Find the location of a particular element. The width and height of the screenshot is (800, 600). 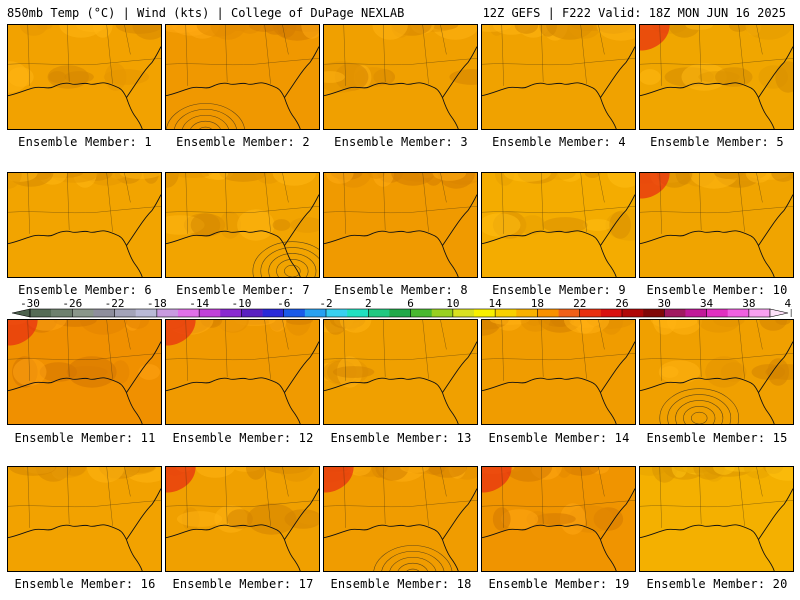

ensemble-member-label: Ensemble Member: 2 is located at coordinates (243, 142).